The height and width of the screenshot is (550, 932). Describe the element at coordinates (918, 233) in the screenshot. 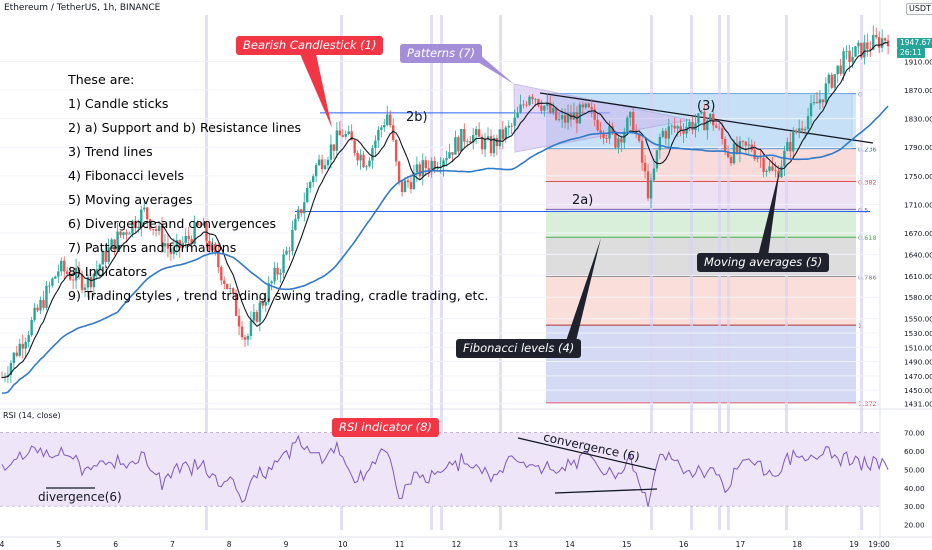

I see `price-axis-label: 1670.00` at that location.